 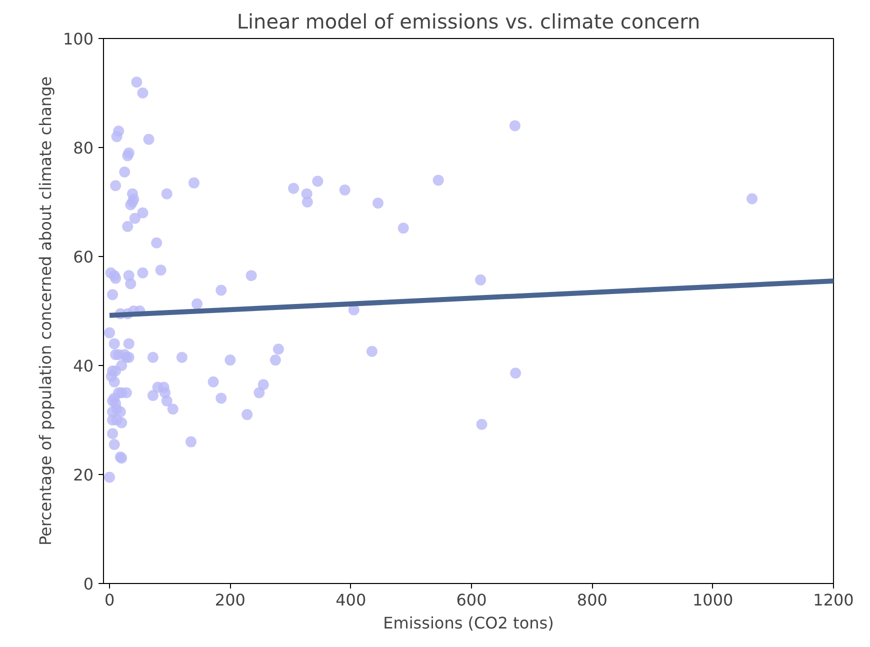 What do you see at coordinates (468, 22) in the screenshot?
I see `chart-title: Linear model of emissions vs. climate concern` at bounding box center [468, 22].